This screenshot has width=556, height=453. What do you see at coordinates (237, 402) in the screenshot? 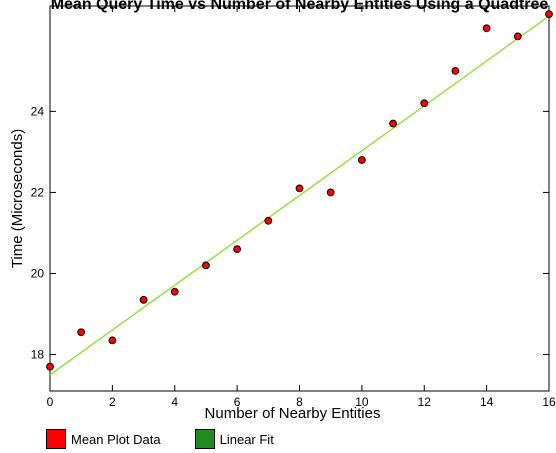
I see `x-tick-label: 6` at bounding box center [237, 402].